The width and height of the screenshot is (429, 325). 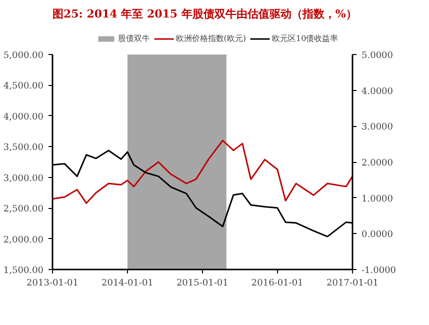 What do you see at coordinates (211, 38) in the screenshot?
I see `legend-label: 欧洲价格指数(欧元)` at bounding box center [211, 38].